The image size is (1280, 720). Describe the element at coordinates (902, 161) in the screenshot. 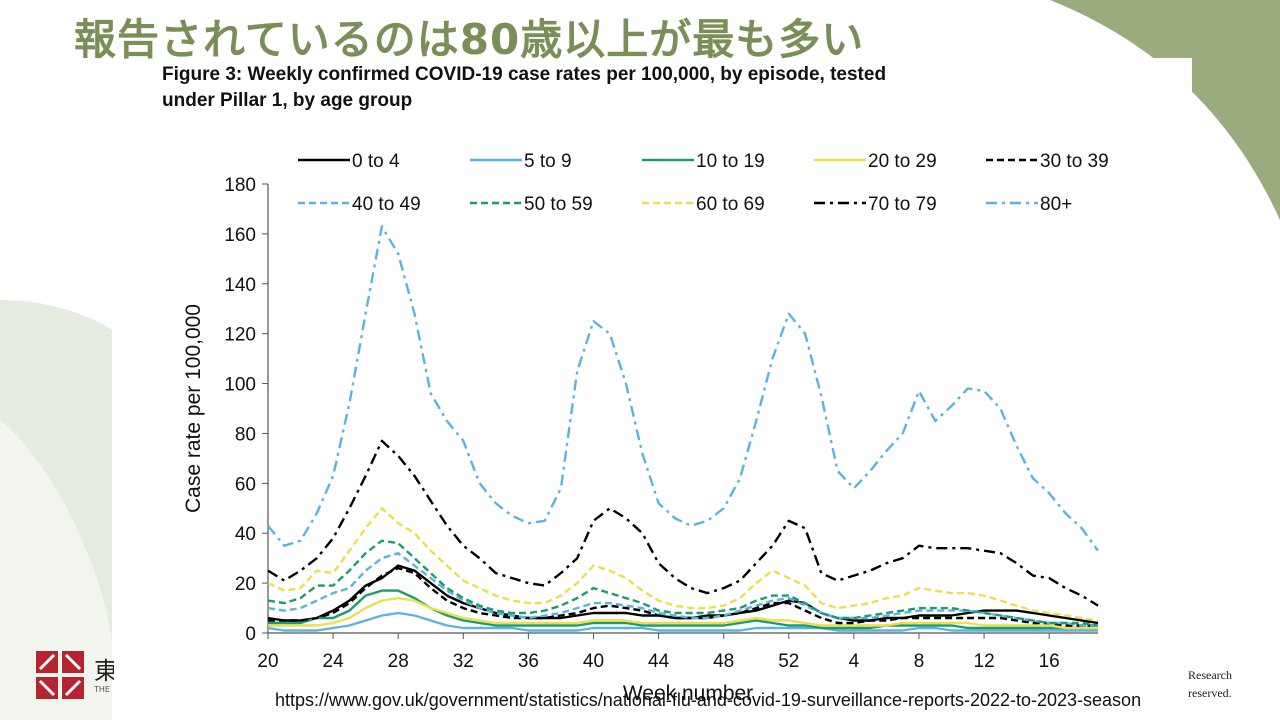

I see `legend-label-3: 20 to 29` at that location.